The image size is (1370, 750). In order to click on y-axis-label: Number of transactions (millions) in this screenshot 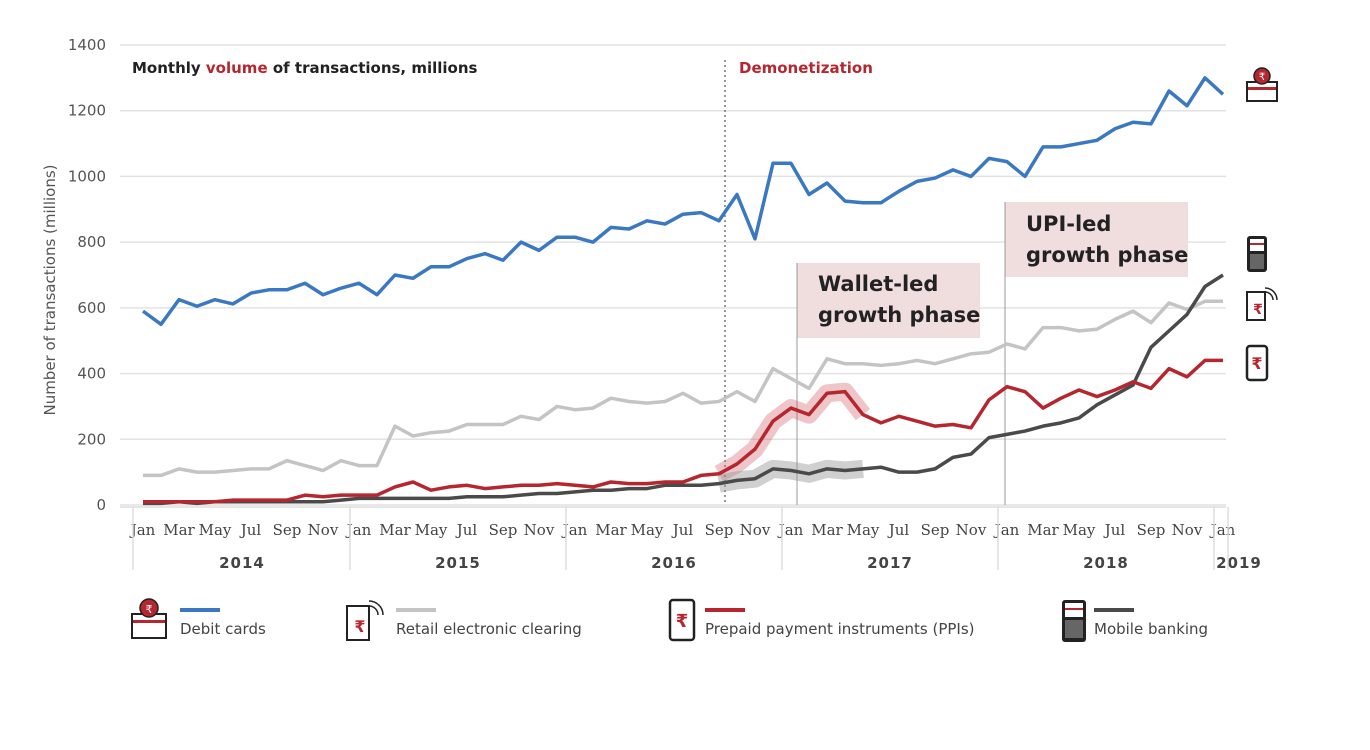, I will do `click(50, 289)`.